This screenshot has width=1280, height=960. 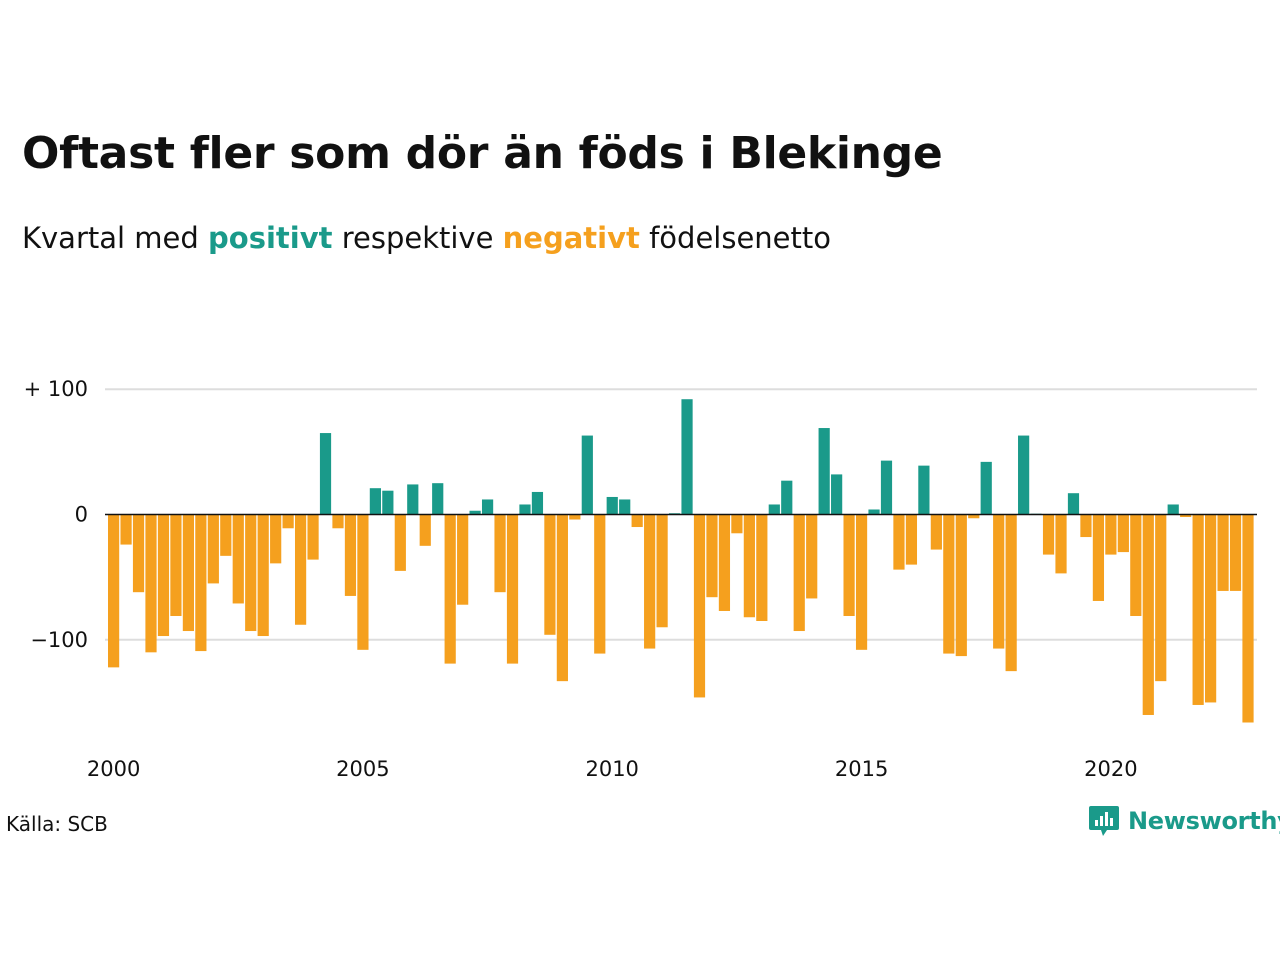 I want to click on x-tick-label: 2010, so click(x=611, y=769).